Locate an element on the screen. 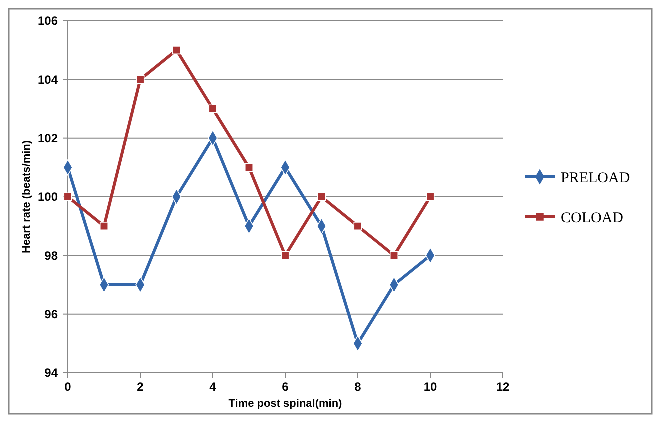  x-tick-label: 0 is located at coordinates (68, 387).